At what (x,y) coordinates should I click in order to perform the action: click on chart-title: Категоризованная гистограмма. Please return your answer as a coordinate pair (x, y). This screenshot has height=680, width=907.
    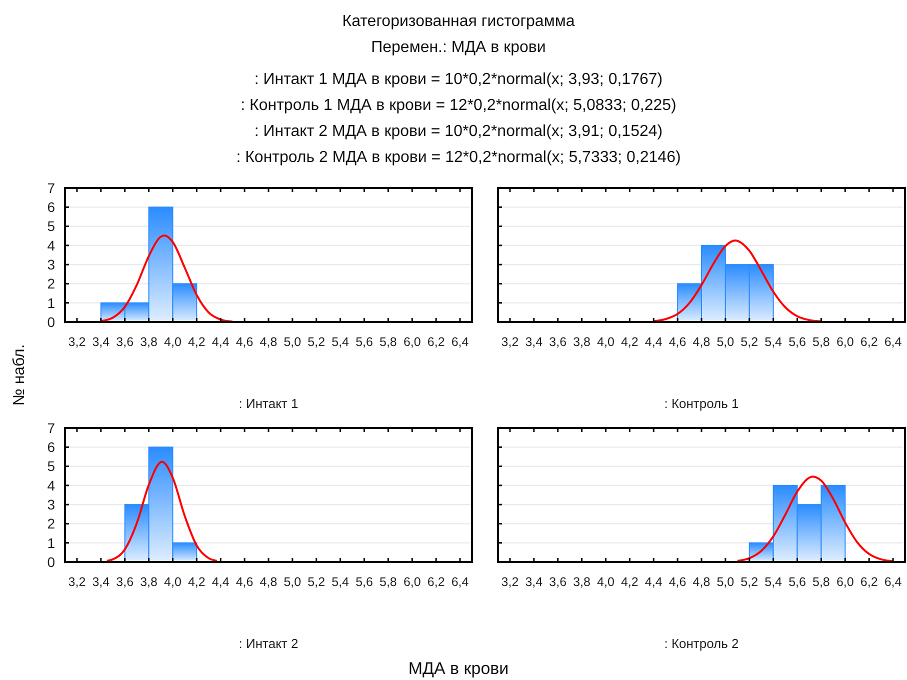
    Looking at the image, I should click on (458, 21).